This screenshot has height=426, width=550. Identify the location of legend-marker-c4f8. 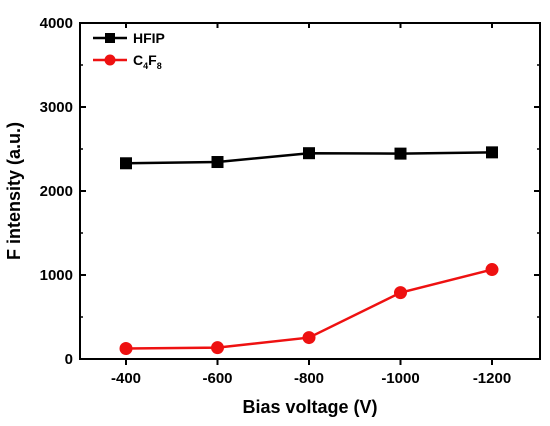
(110, 60).